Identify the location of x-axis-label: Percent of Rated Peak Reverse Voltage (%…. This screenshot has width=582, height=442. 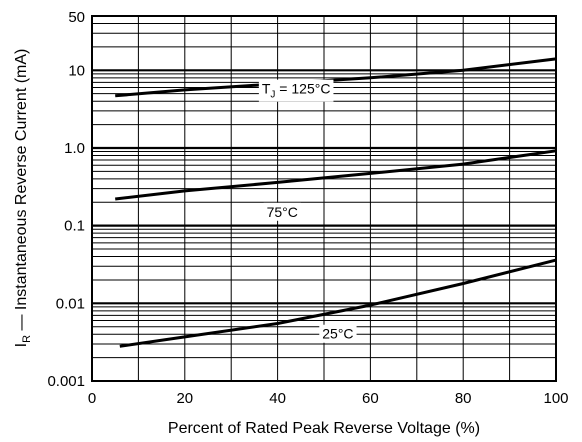
(324, 428).